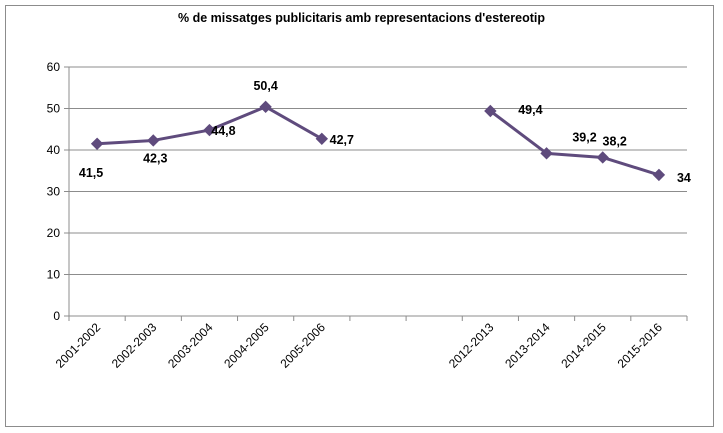  I want to click on data-label: 41,5, so click(91, 173).